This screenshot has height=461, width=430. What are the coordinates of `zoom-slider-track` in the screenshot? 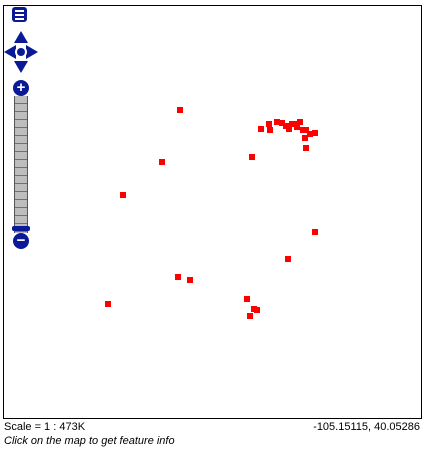 It's located at (21, 164).